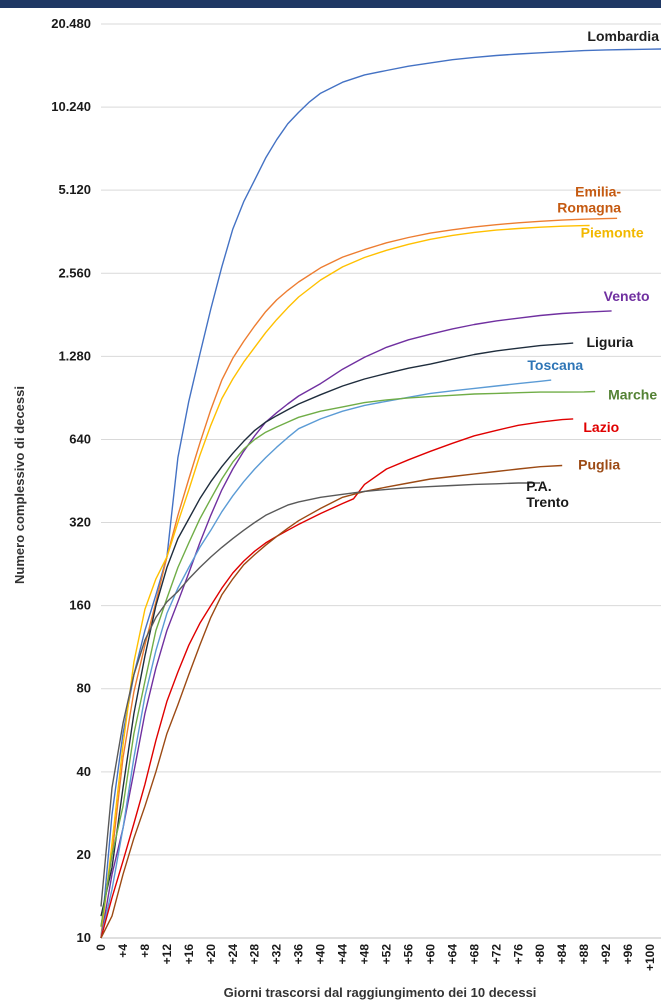  I want to click on x-tick-label: +92, so click(606, 954).